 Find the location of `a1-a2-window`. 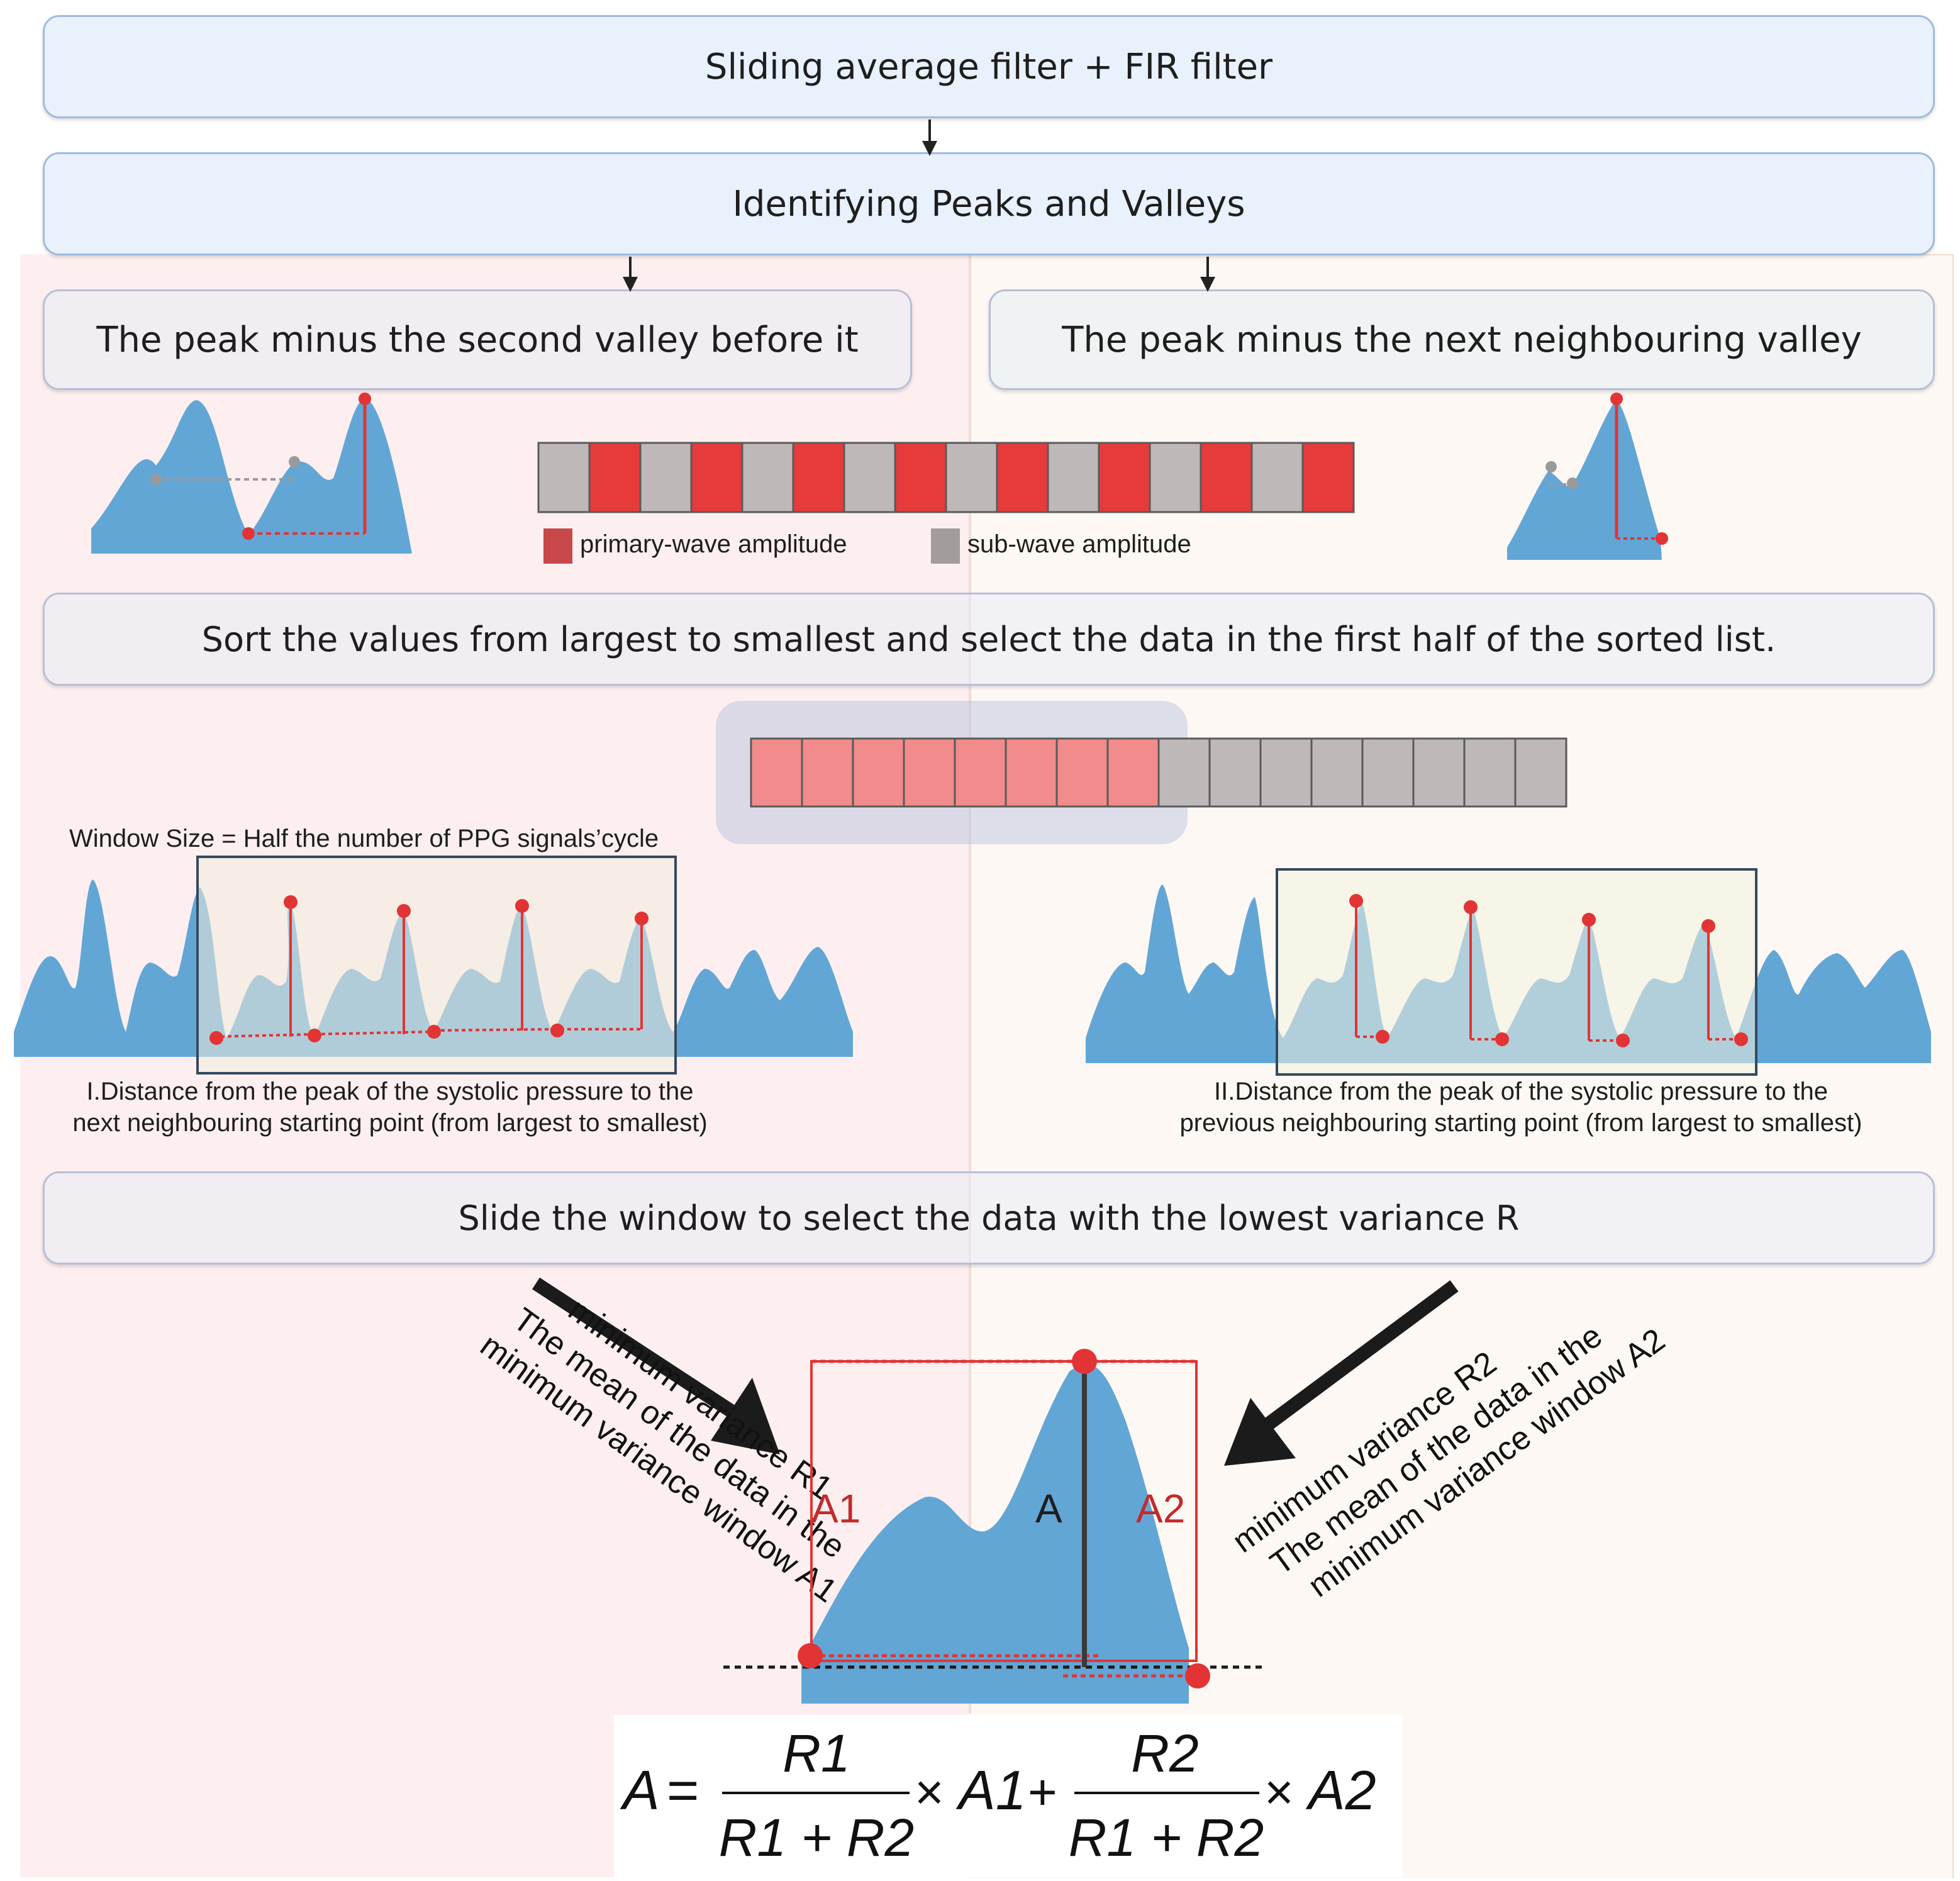

a1-a2-window is located at coordinates (1004, 1511).